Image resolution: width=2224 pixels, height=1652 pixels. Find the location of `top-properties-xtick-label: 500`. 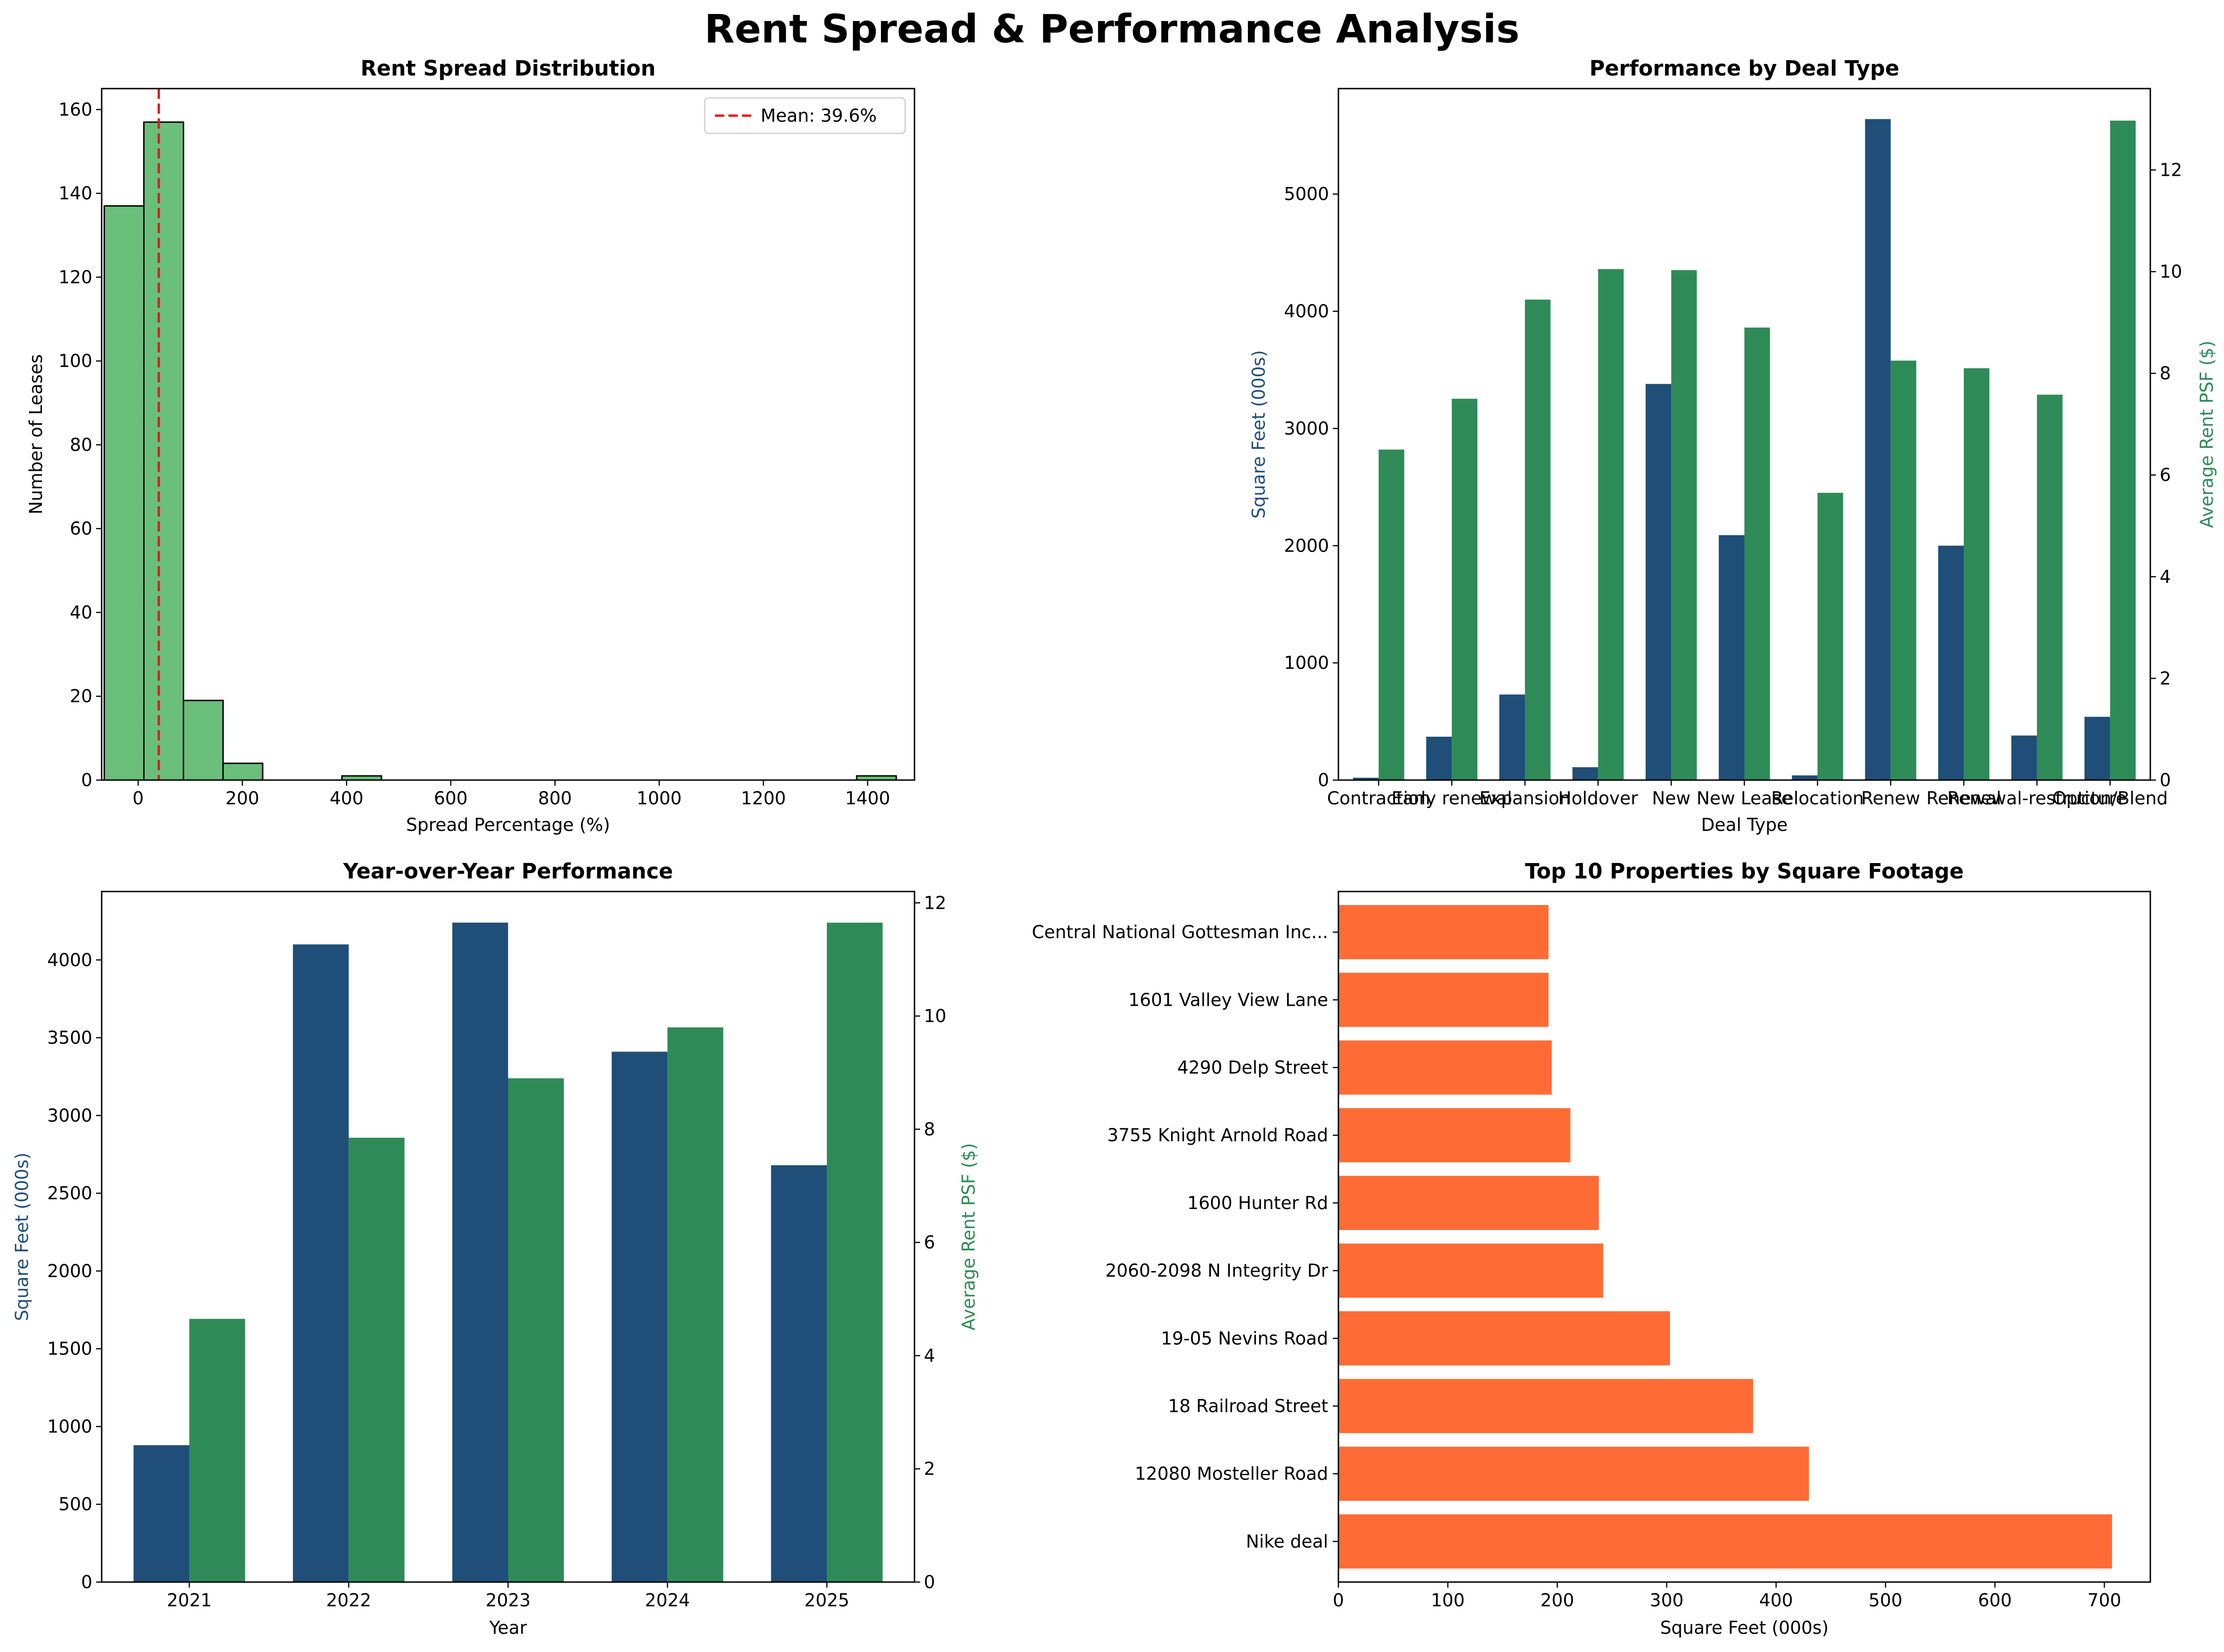

top-properties-xtick-label: 500 is located at coordinates (1886, 1600).